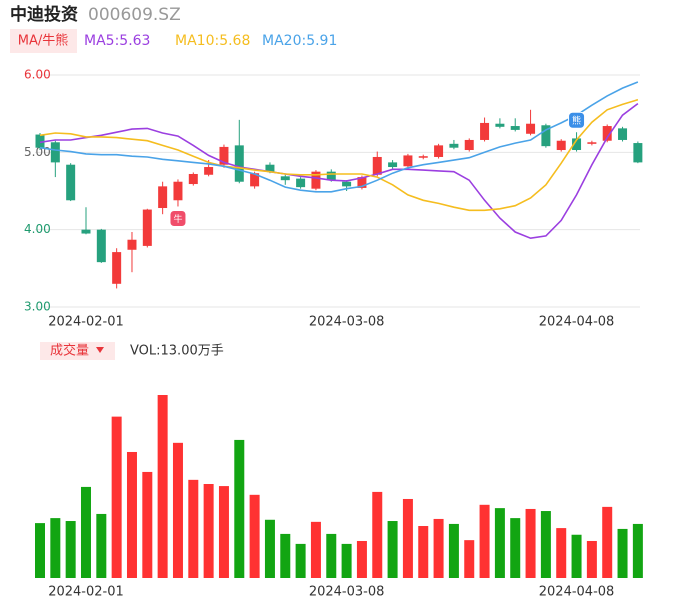 This screenshot has width=686, height=606. Describe the element at coordinates (177, 219) in the screenshot. I see `signal-text: 牛` at that location.